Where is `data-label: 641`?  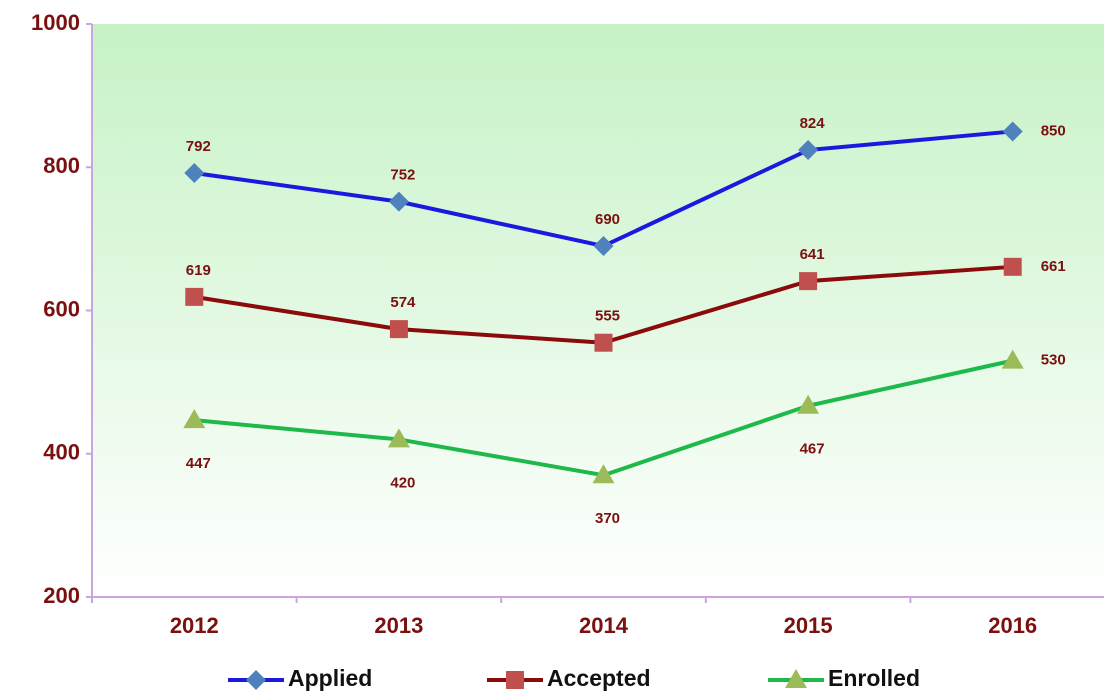 data-label: 641 is located at coordinates (812, 254).